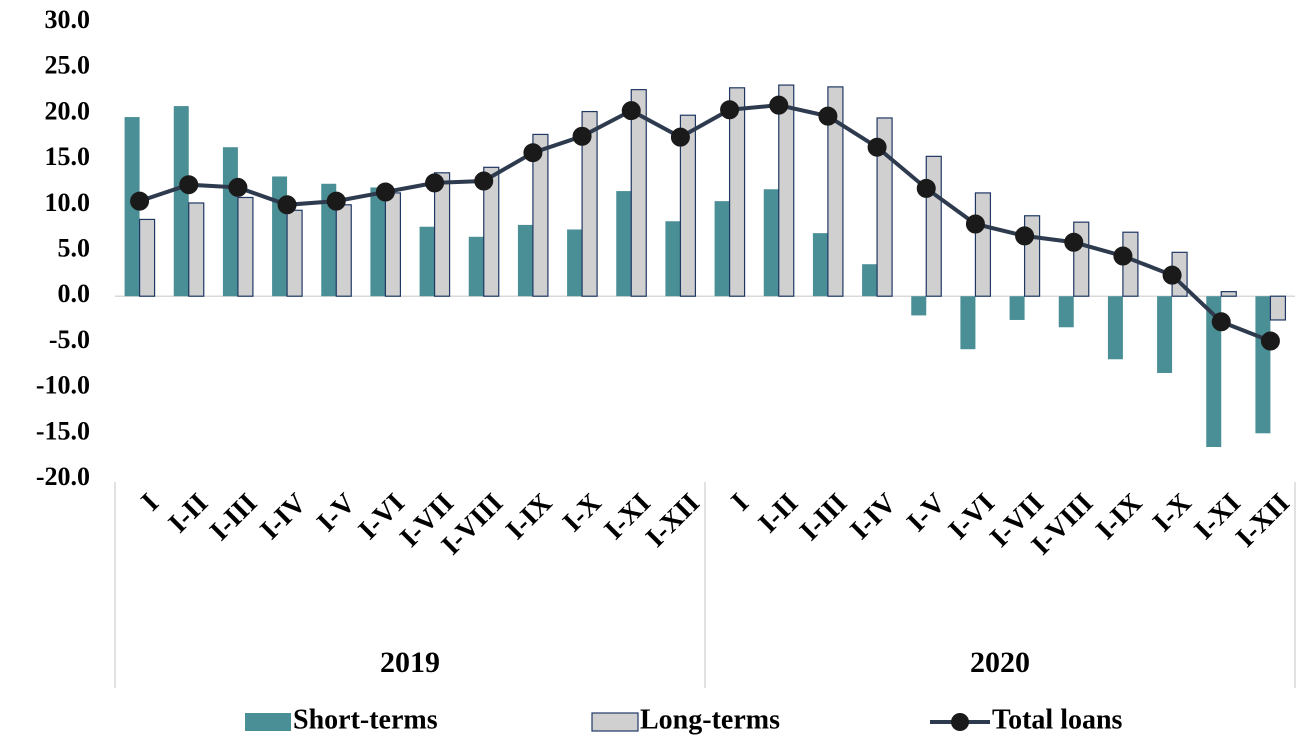 This screenshot has height=742, width=1296. I want to click on y-tick-label: 5.0, so click(74, 247).